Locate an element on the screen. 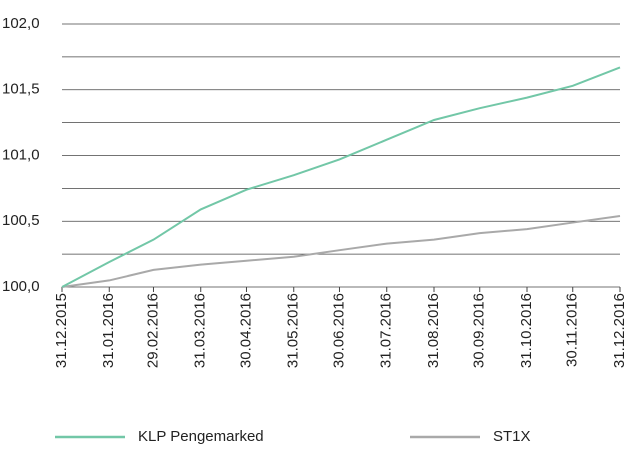  x-tick-label: 31.03.2016 is located at coordinates (200, 330).